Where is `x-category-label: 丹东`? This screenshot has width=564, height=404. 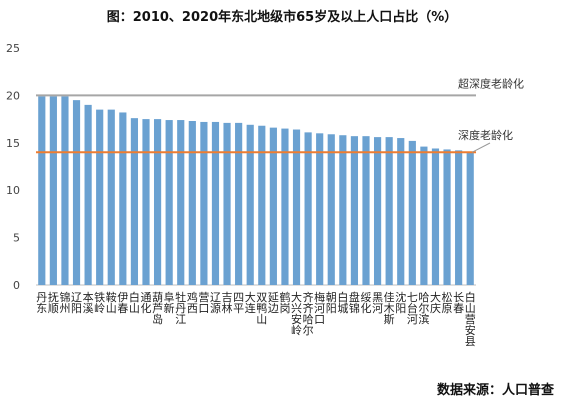
x-category-label: 丹东 is located at coordinates (41, 303).